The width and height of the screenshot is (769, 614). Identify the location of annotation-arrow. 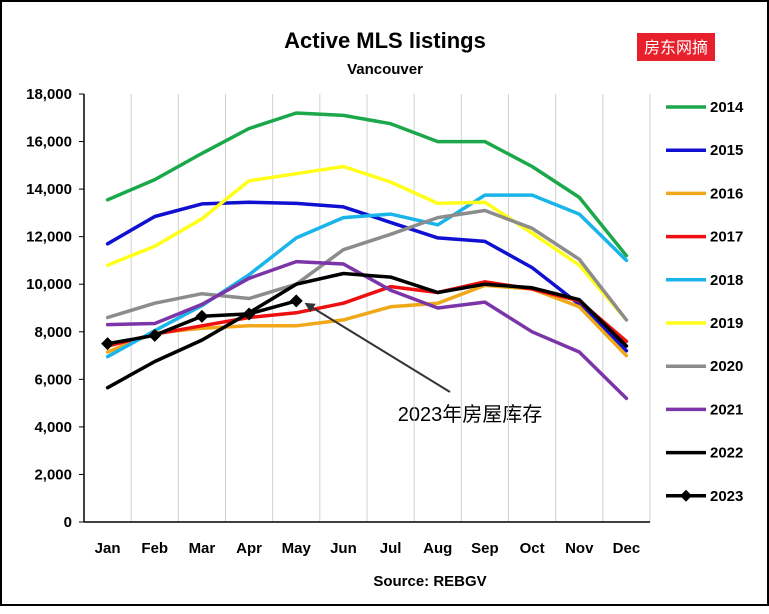
(377, 347).